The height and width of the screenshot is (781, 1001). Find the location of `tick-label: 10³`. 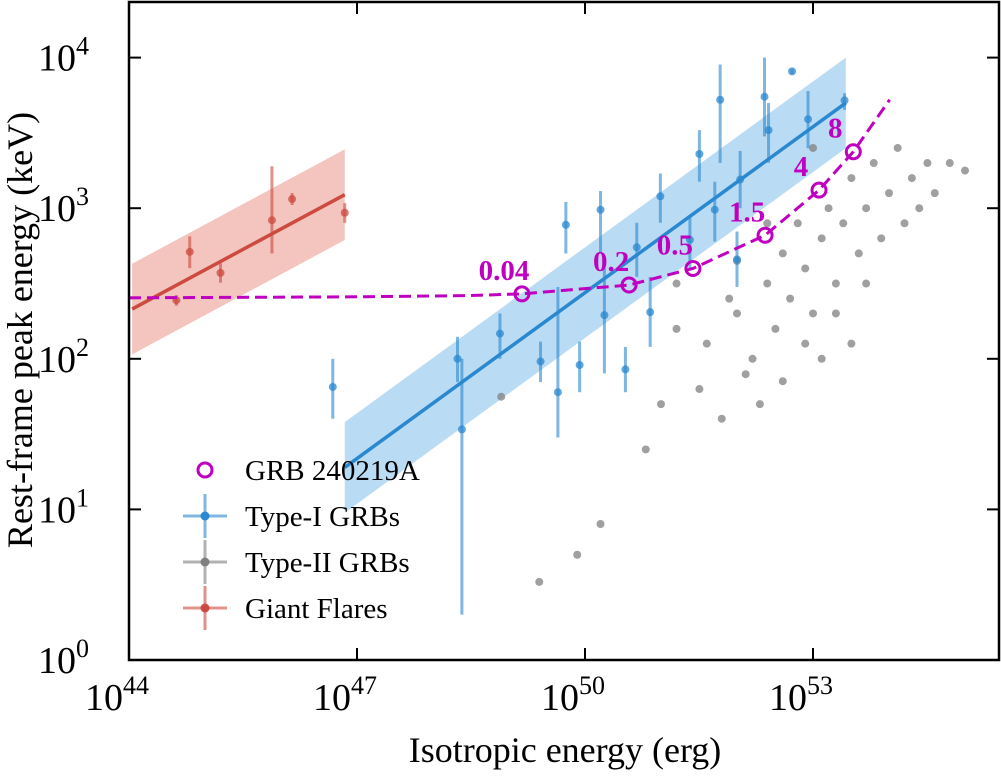

tick-label: 10³ is located at coordinates (63, 206).